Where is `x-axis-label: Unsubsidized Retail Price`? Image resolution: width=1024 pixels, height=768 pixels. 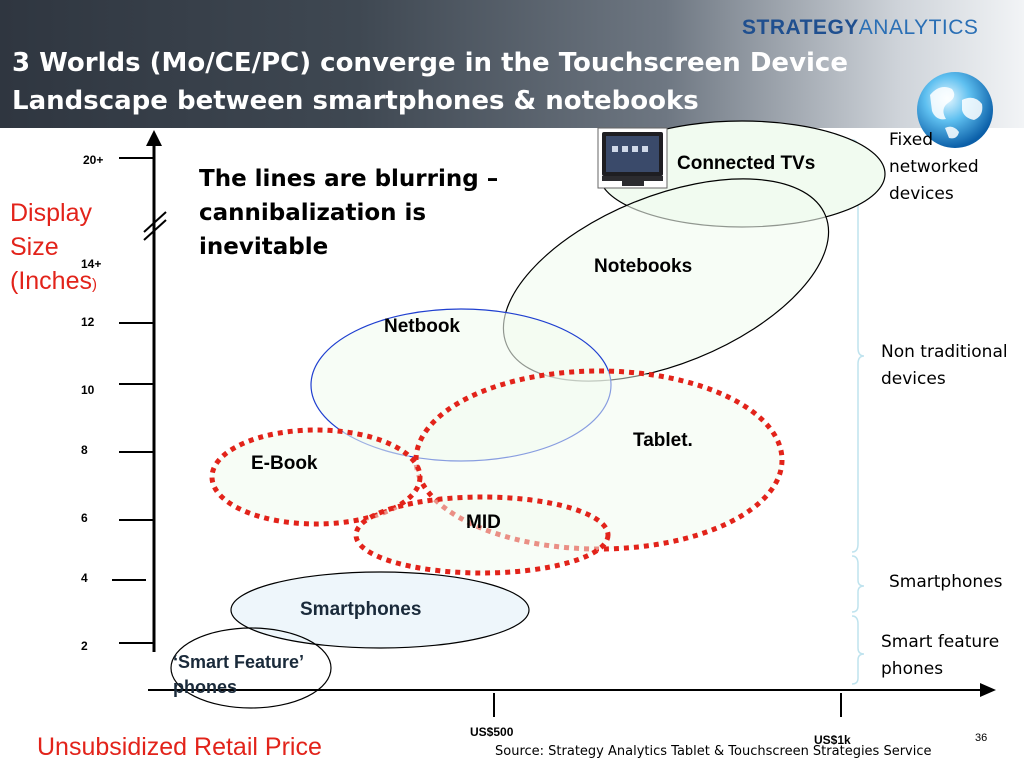
x-axis-label: Unsubsidized Retail Price is located at coordinates (179, 747).